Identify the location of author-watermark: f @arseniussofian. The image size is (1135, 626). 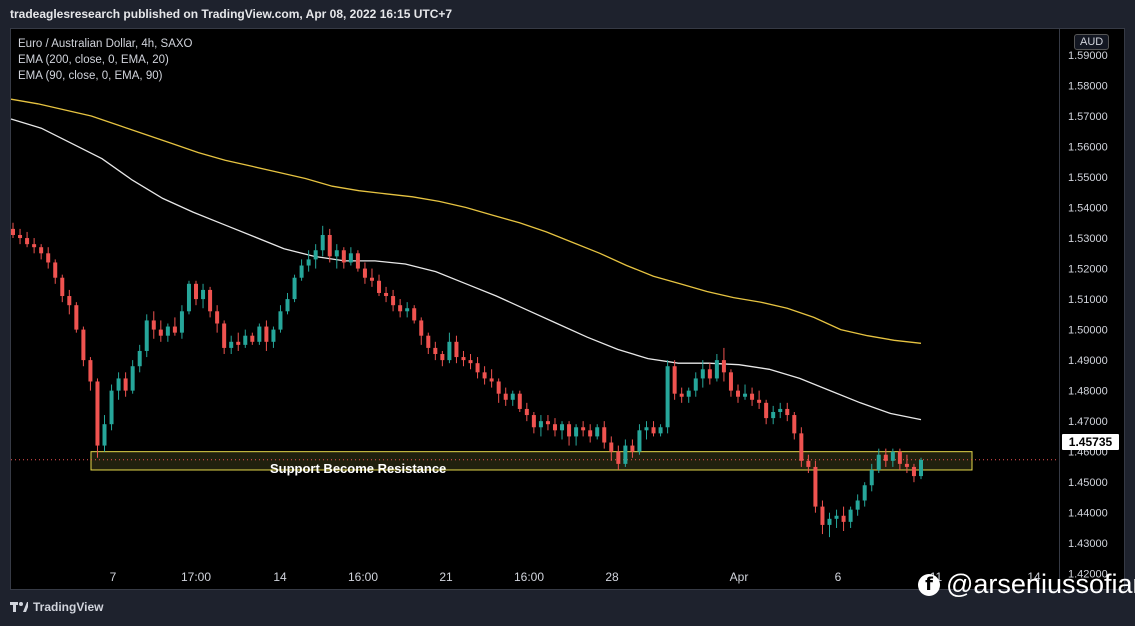
(1026, 584).